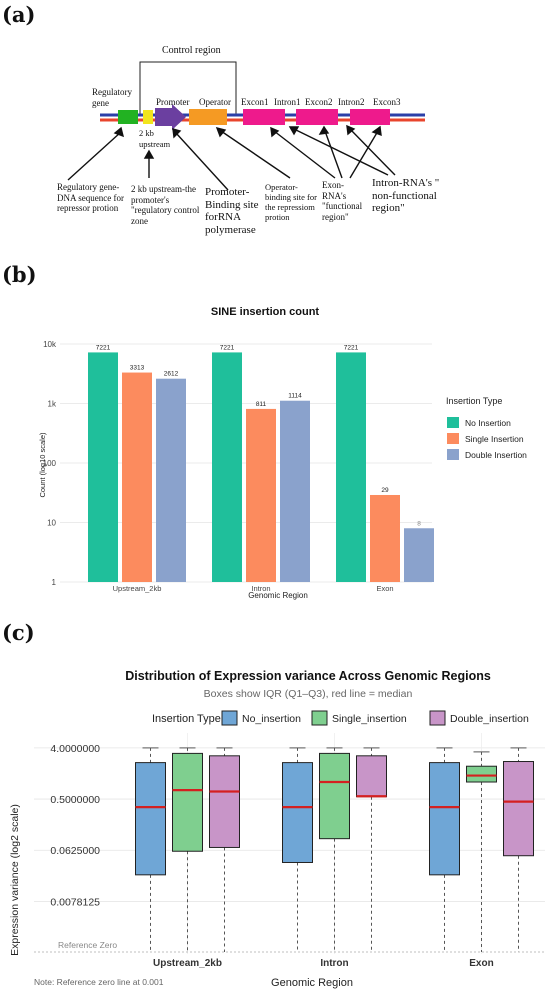 The width and height of the screenshot is (550, 992). Describe the element at coordinates (187, 963) in the screenshot. I see `x-tick-label: Upstream_2kb` at that location.